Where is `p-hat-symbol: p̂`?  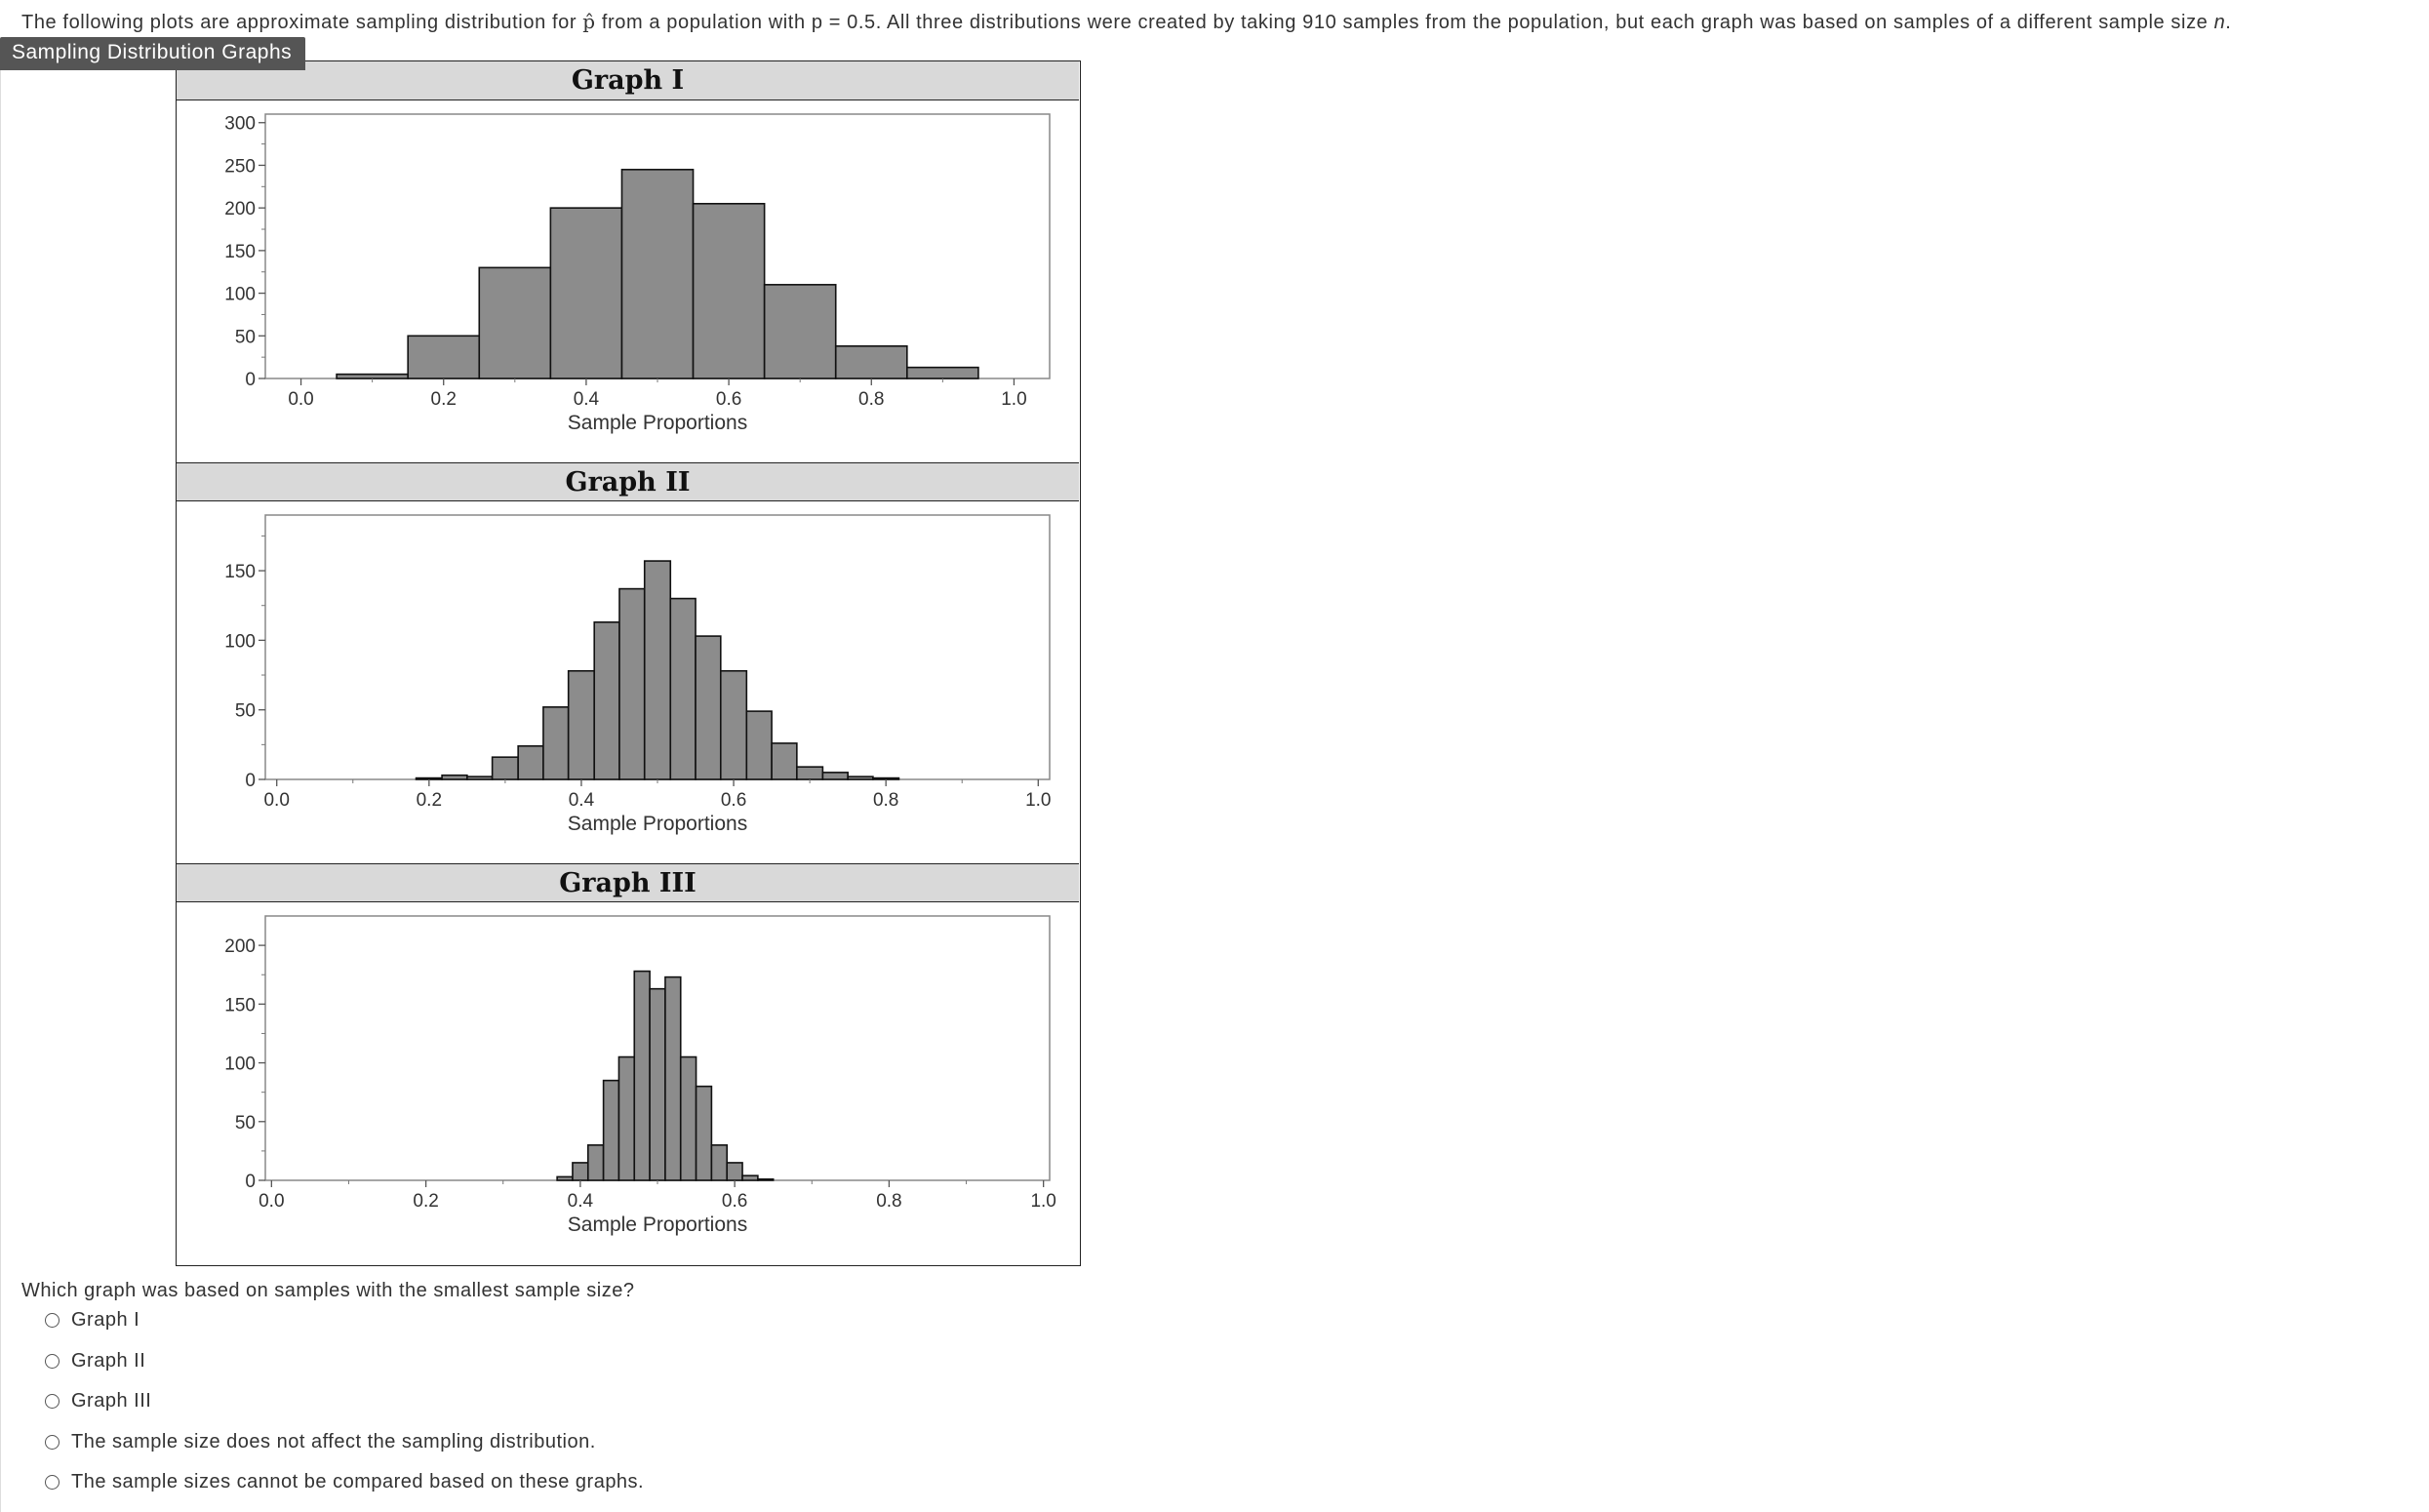
p-hat-symbol: p̂ is located at coordinates (589, 21).